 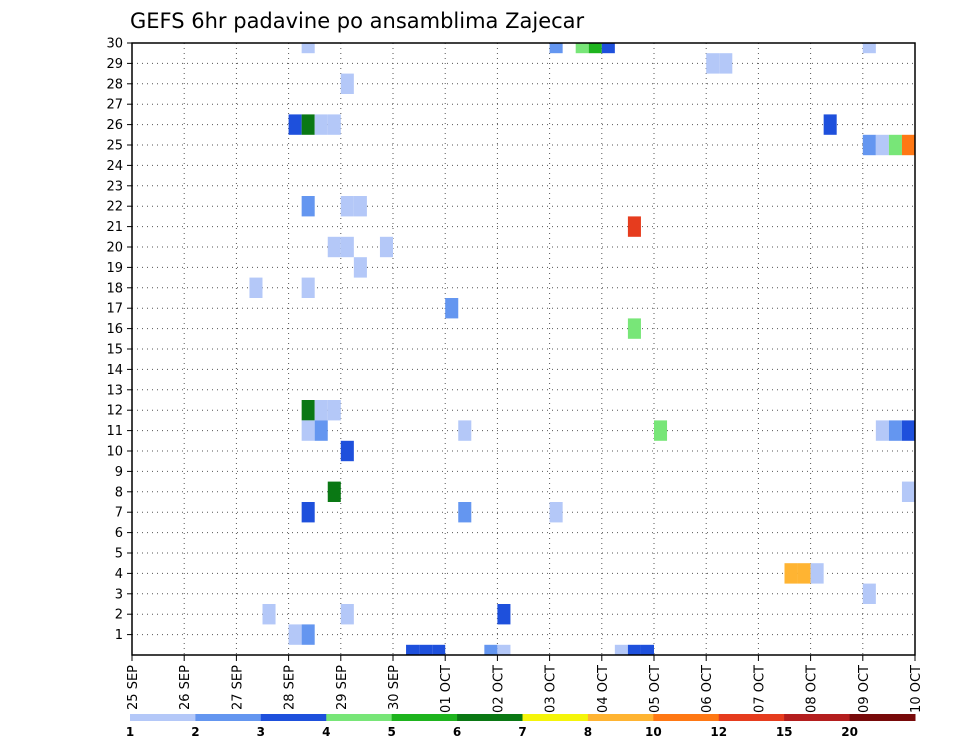 What do you see at coordinates (119, 574) in the screenshot?
I see `y-tick-label: 4` at bounding box center [119, 574].